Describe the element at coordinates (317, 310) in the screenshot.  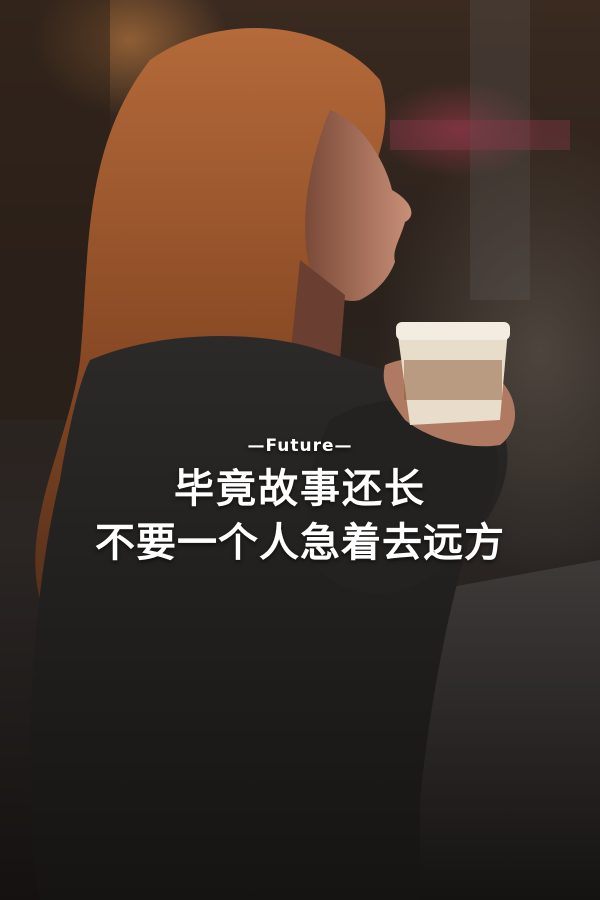
I see `neck` at that location.